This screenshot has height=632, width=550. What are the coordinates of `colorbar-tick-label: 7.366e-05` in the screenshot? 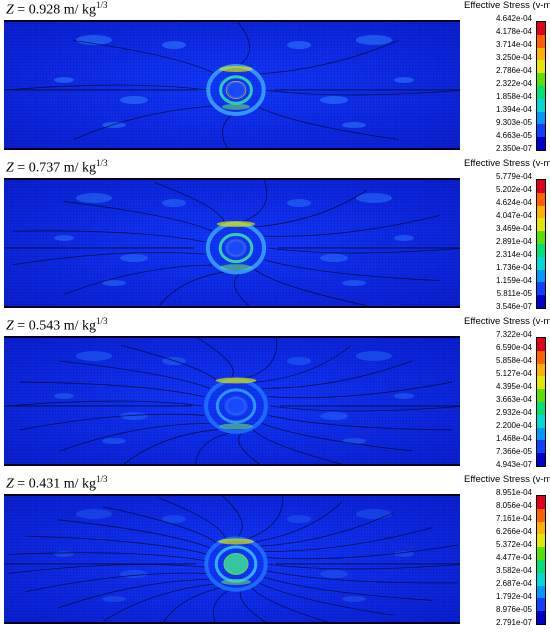 It's located at (513, 451).